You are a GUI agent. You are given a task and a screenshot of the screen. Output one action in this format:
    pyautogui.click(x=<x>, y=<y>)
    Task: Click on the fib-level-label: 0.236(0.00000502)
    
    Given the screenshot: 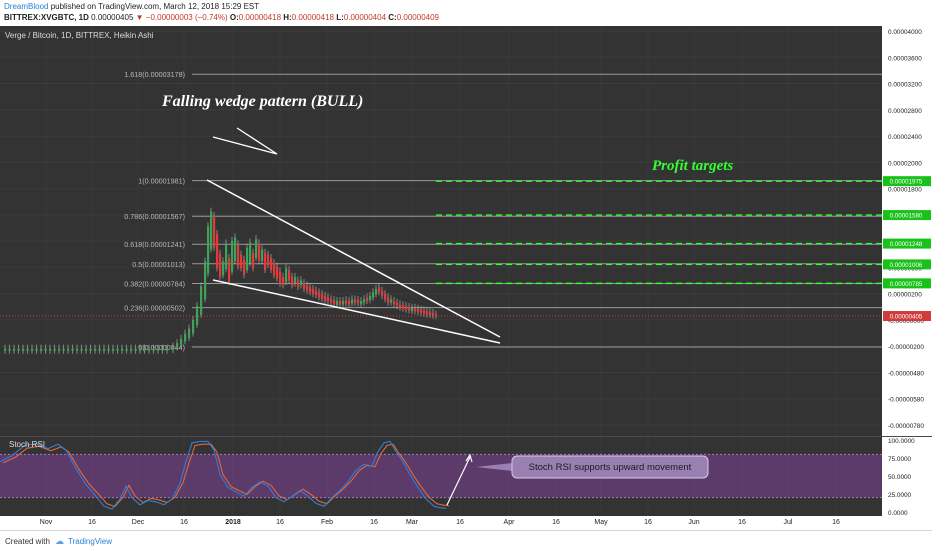 What is the action you would take?
    pyautogui.click(x=154, y=308)
    